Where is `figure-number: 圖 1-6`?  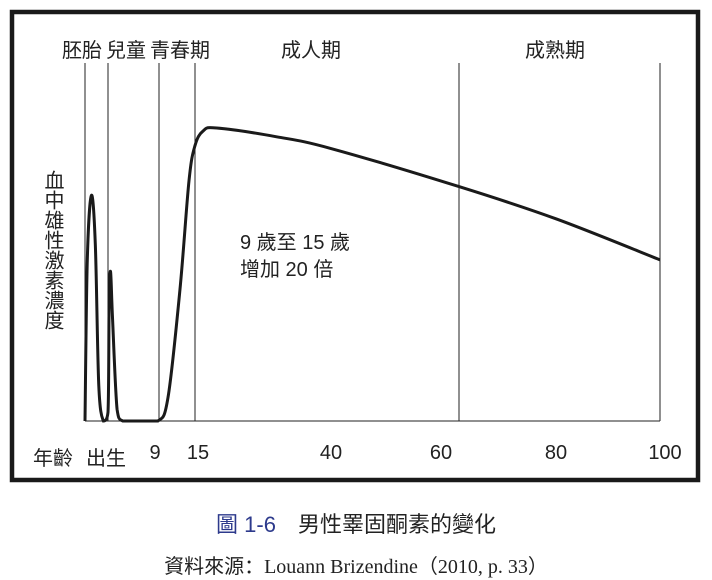 figure-number: 圖 1-6 is located at coordinates (246, 524).